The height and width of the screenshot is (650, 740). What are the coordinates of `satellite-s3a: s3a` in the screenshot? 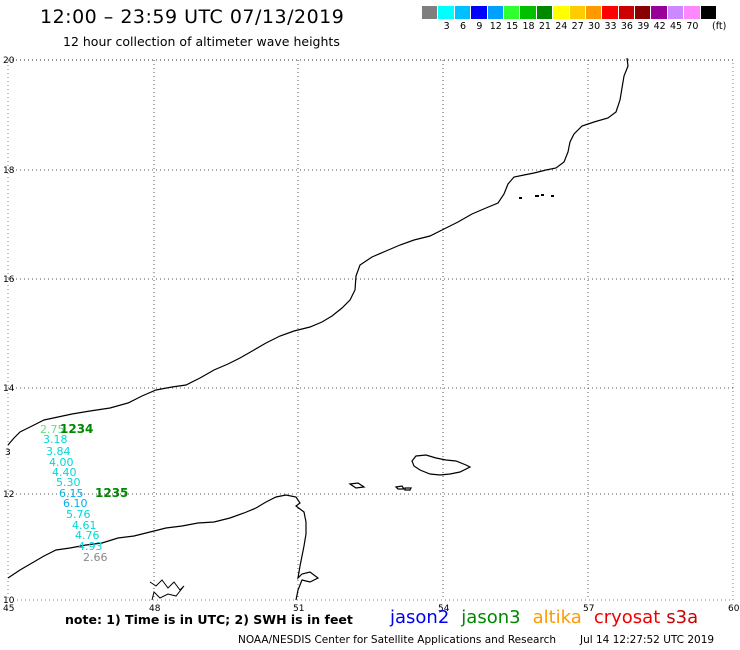 It's located at (682, 617).